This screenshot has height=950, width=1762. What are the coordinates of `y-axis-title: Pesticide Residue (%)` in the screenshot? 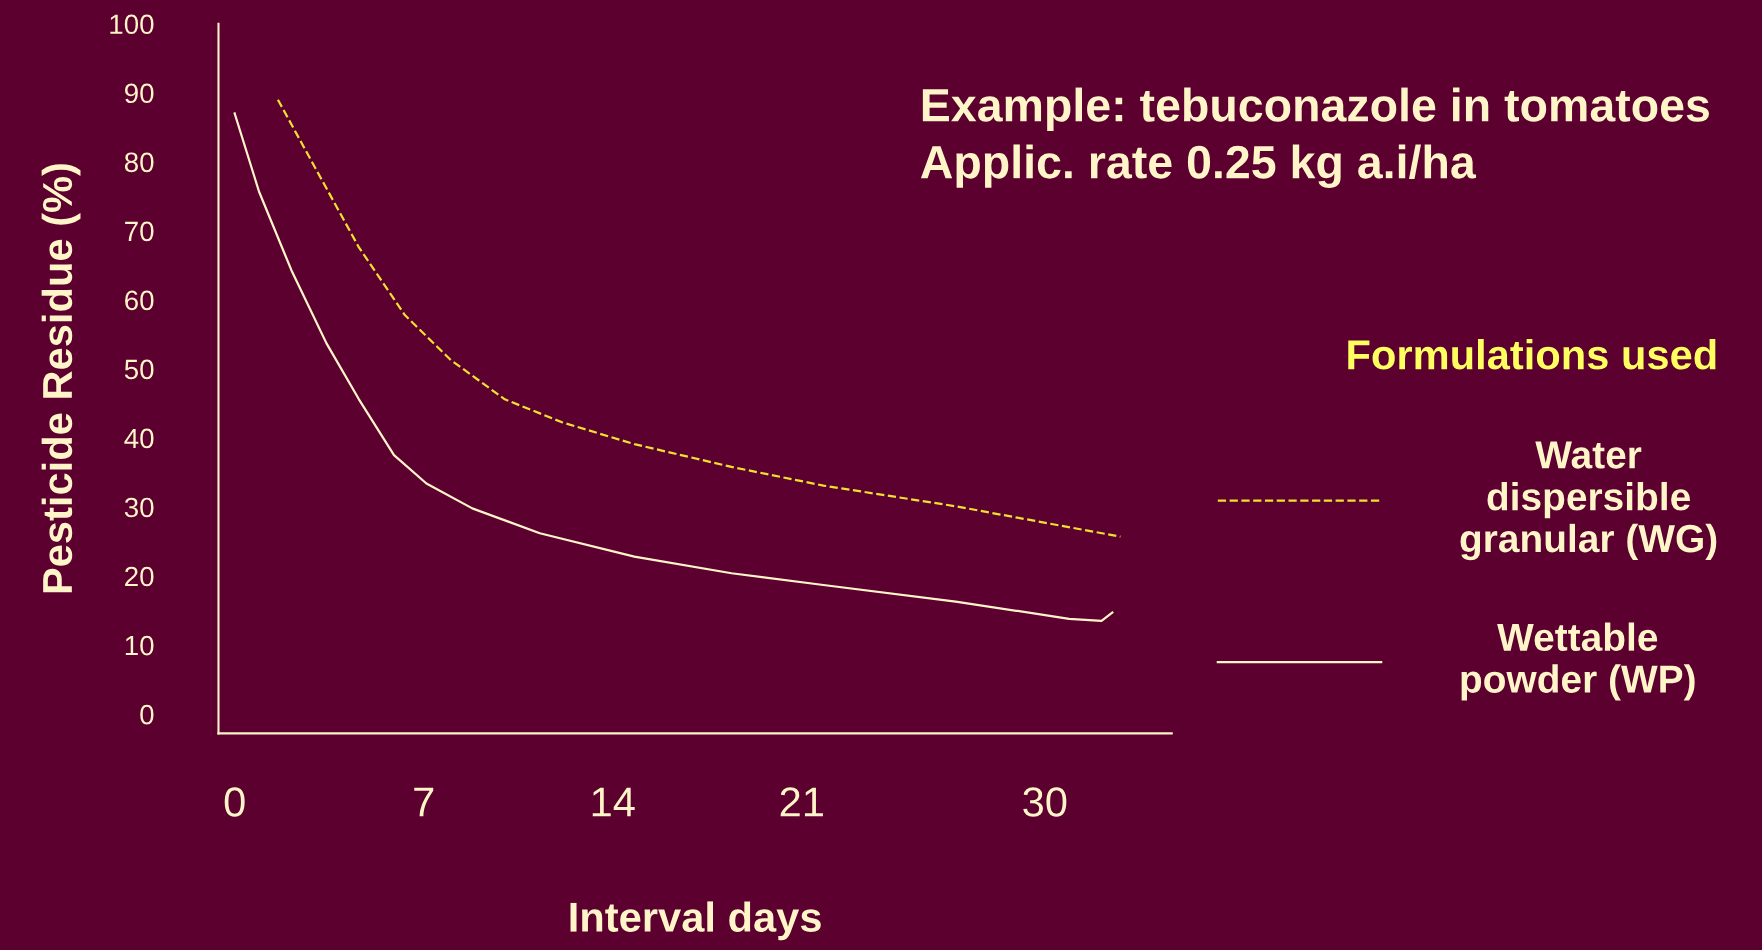 It's located at (61, 378).